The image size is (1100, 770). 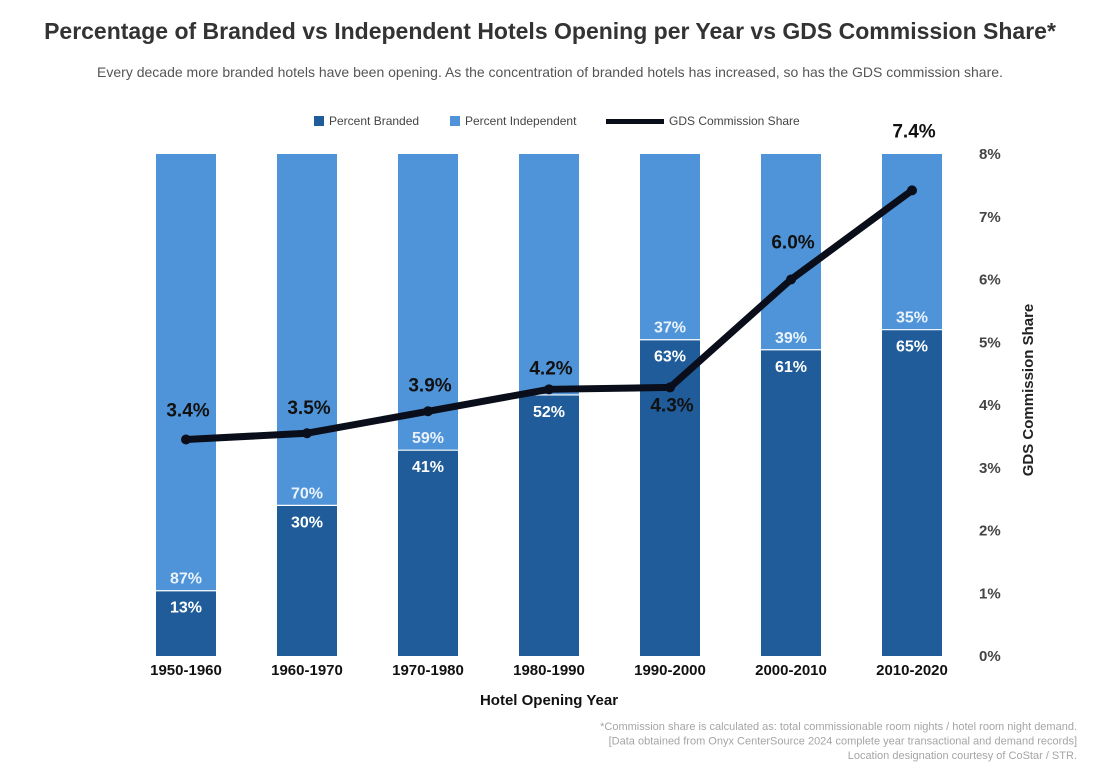 I want to click on label-branded-1990-2000: 63%, so click(x=670, y=357).